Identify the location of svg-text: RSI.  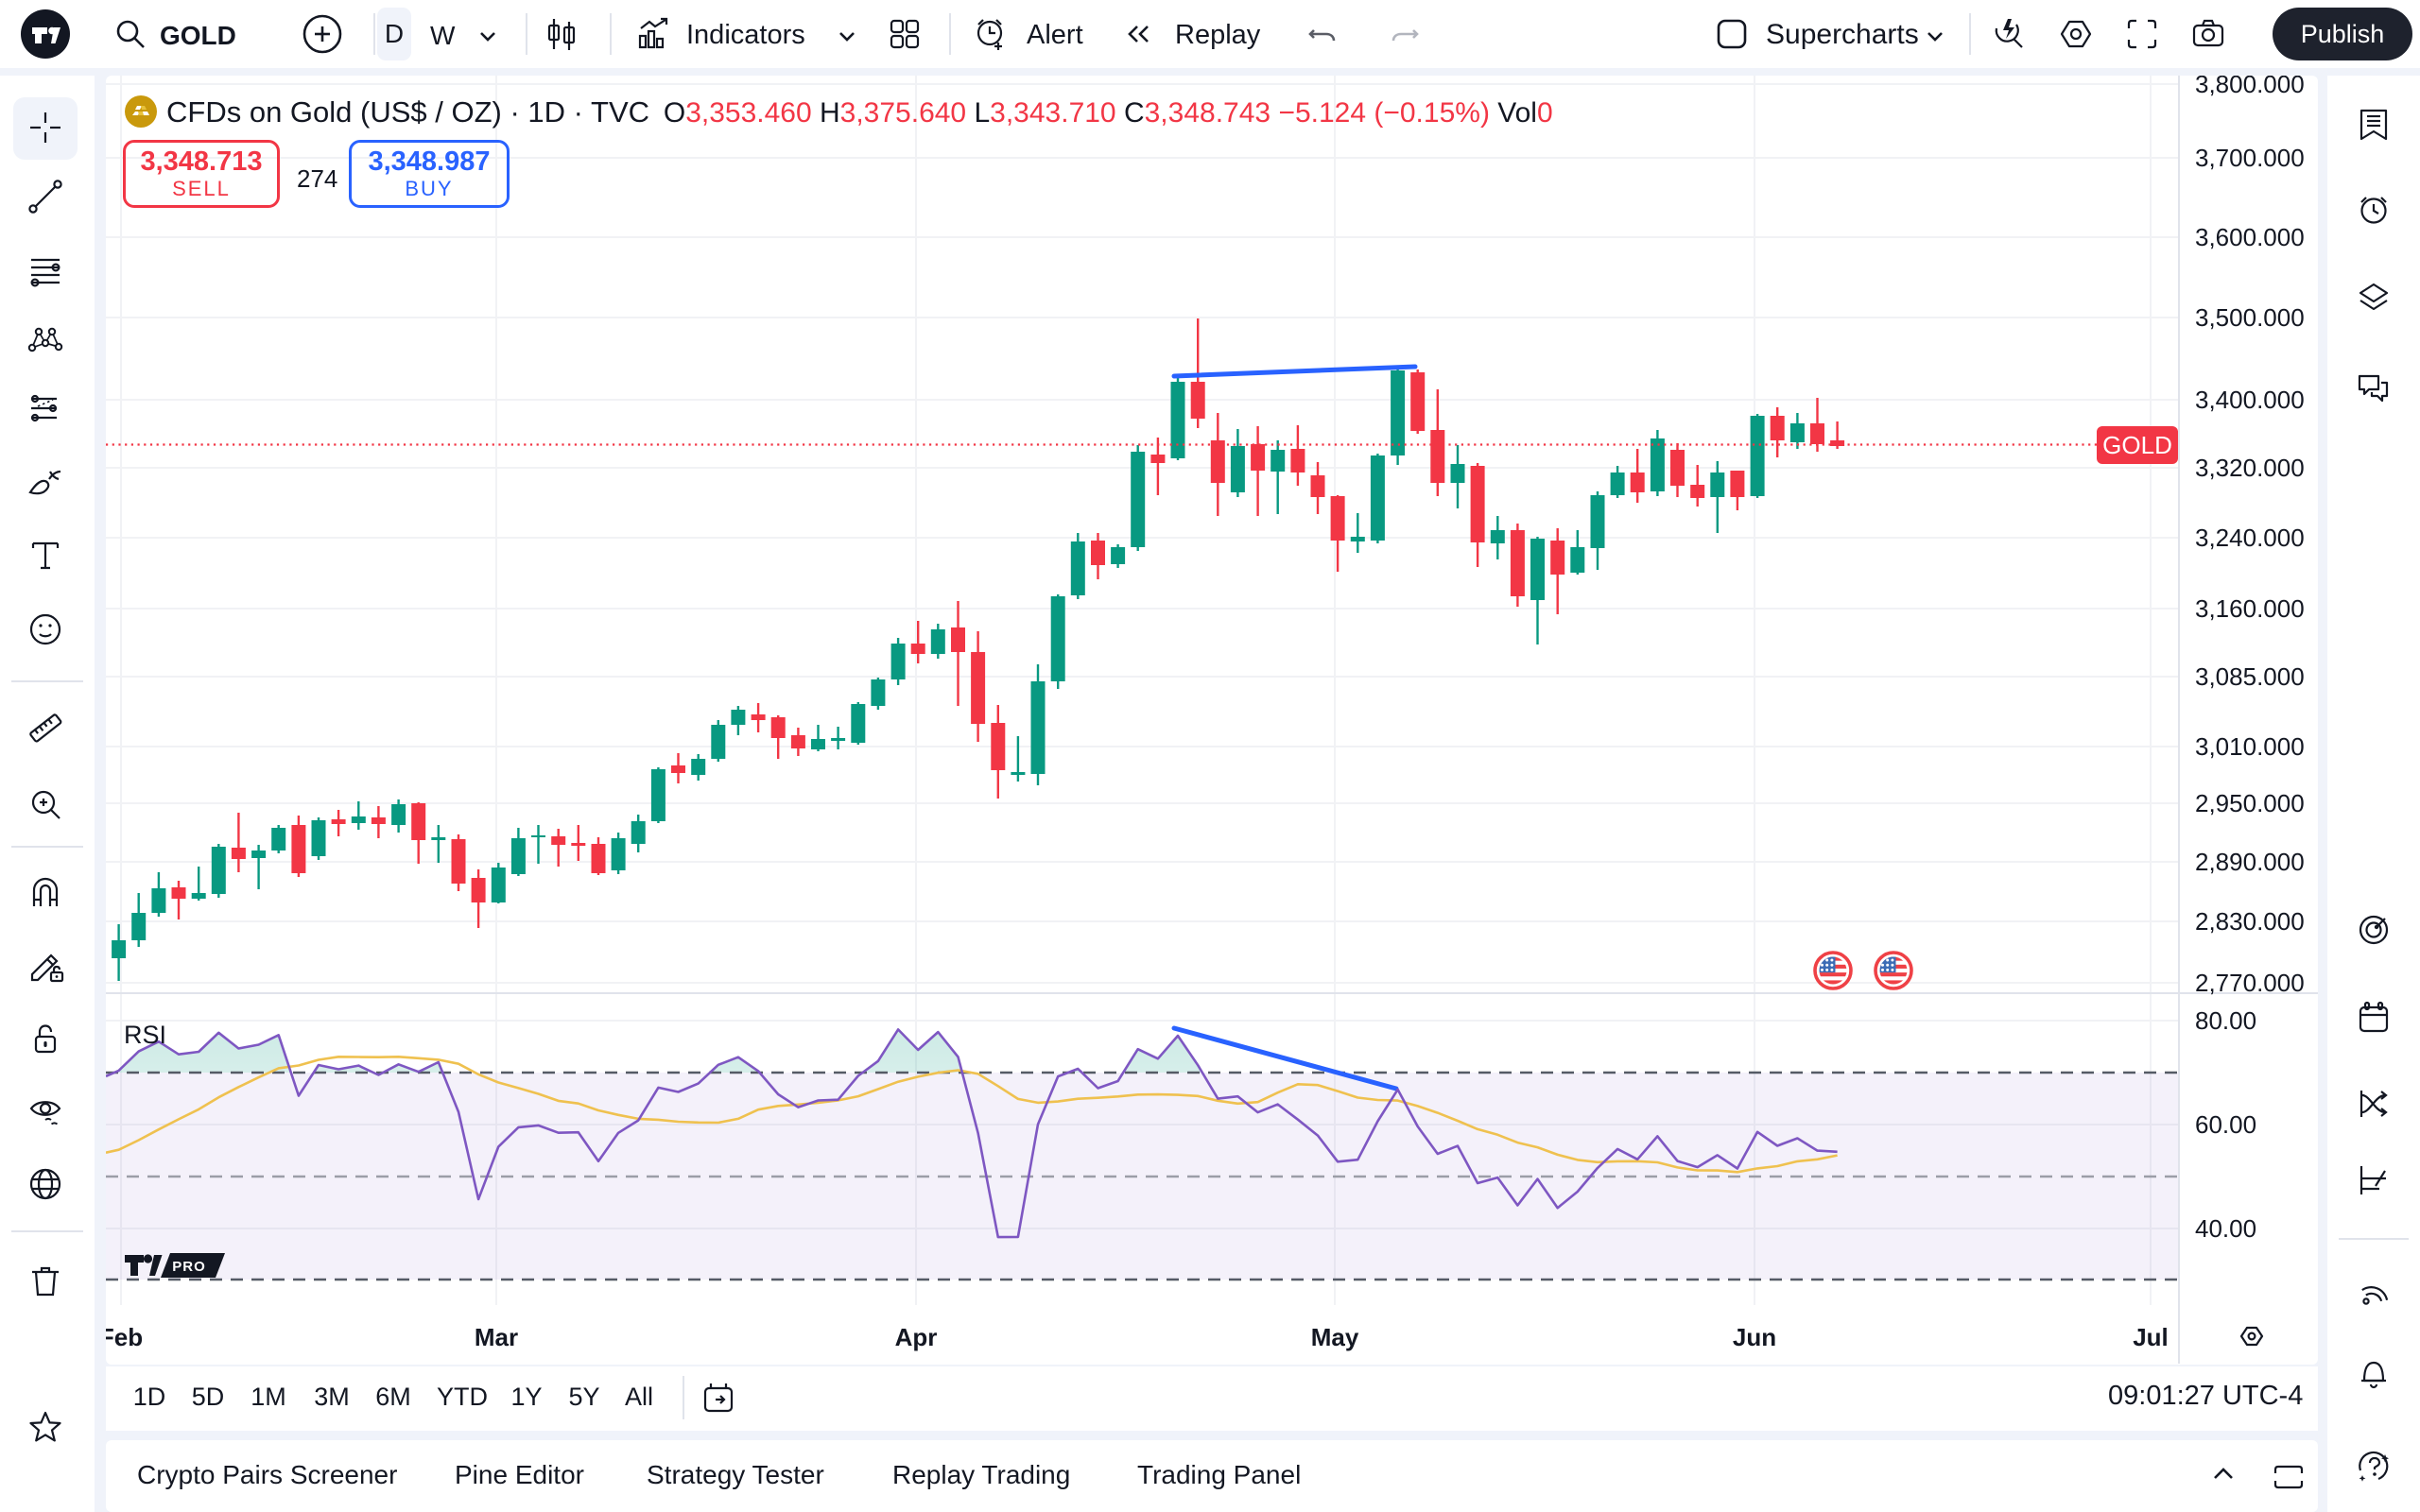
(145, 1035).